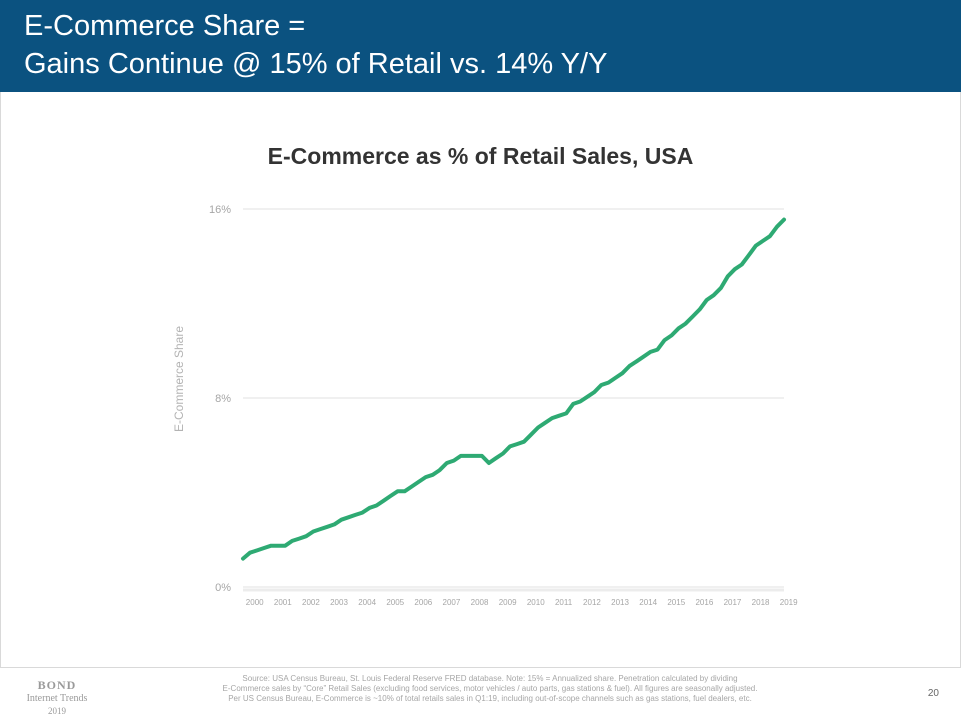 This screenshot has height=720, width=961. I want to click on page-number: 20, so click(933, 693).